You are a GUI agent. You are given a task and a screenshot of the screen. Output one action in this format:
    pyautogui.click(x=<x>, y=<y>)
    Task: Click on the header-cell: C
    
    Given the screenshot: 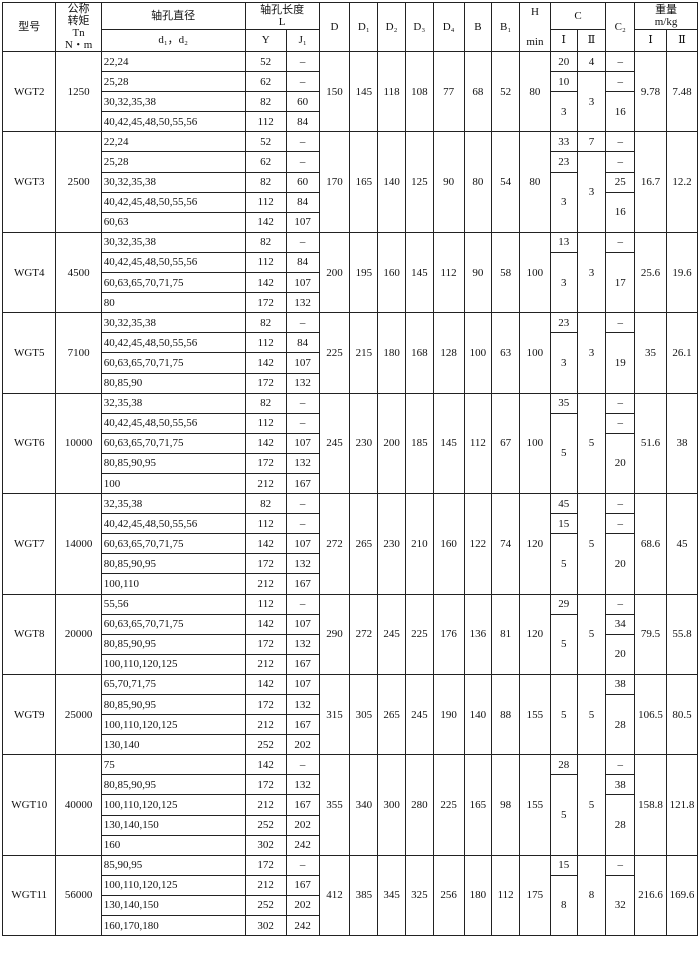 What is the action you would take?
    pyautogui.click(x=578, y=16)
    